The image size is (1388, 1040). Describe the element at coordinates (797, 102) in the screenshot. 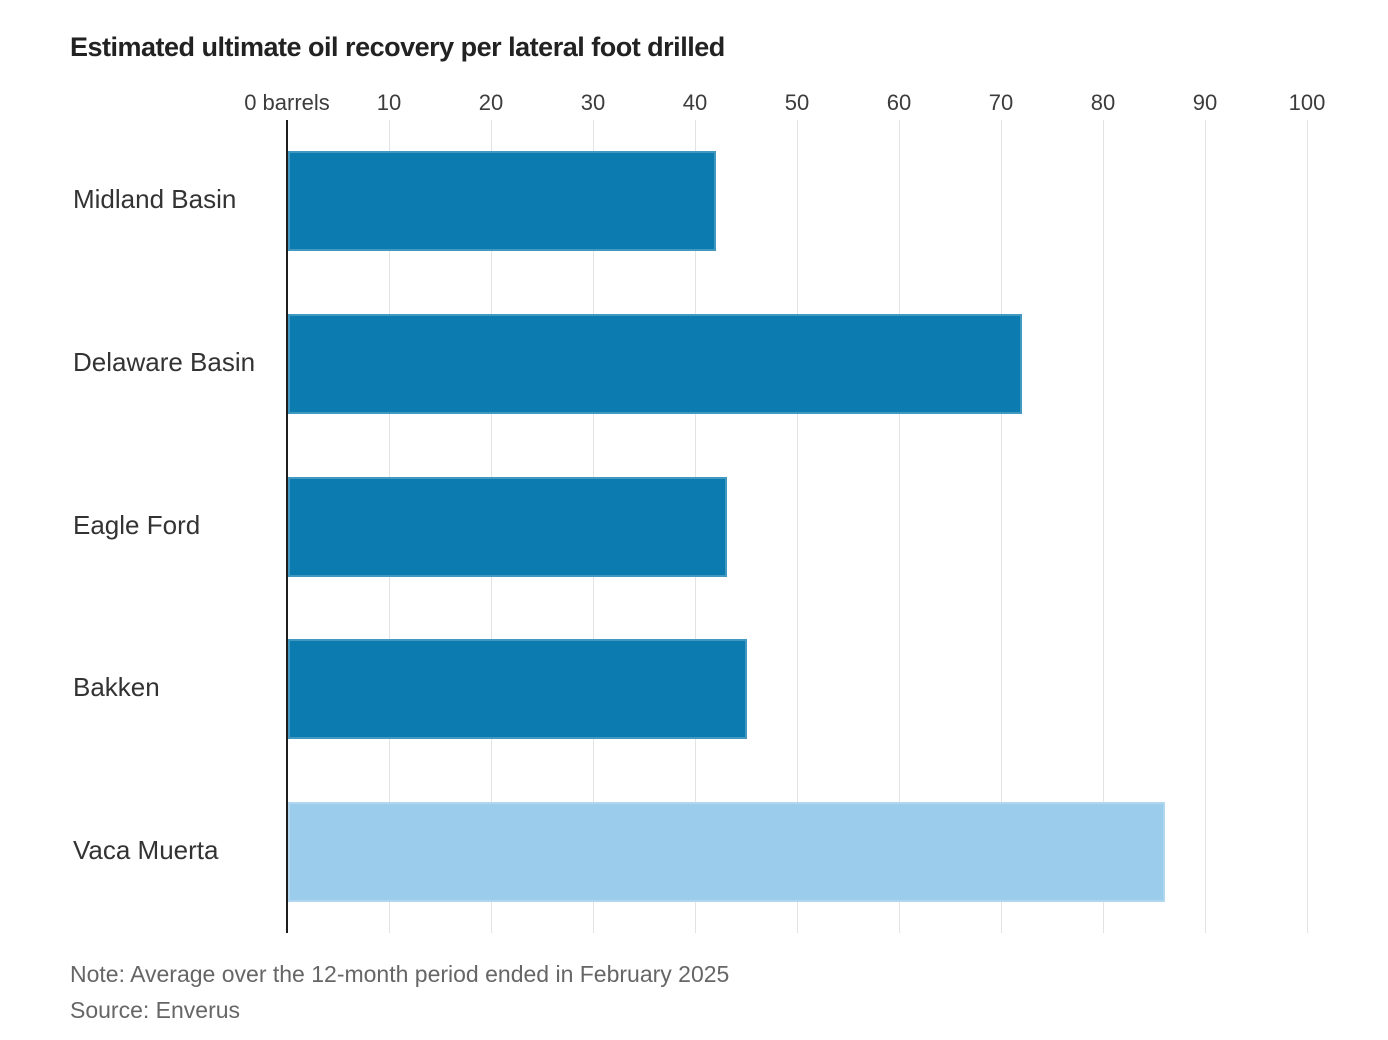

I see `x-tick-label-50: 50` at that location.